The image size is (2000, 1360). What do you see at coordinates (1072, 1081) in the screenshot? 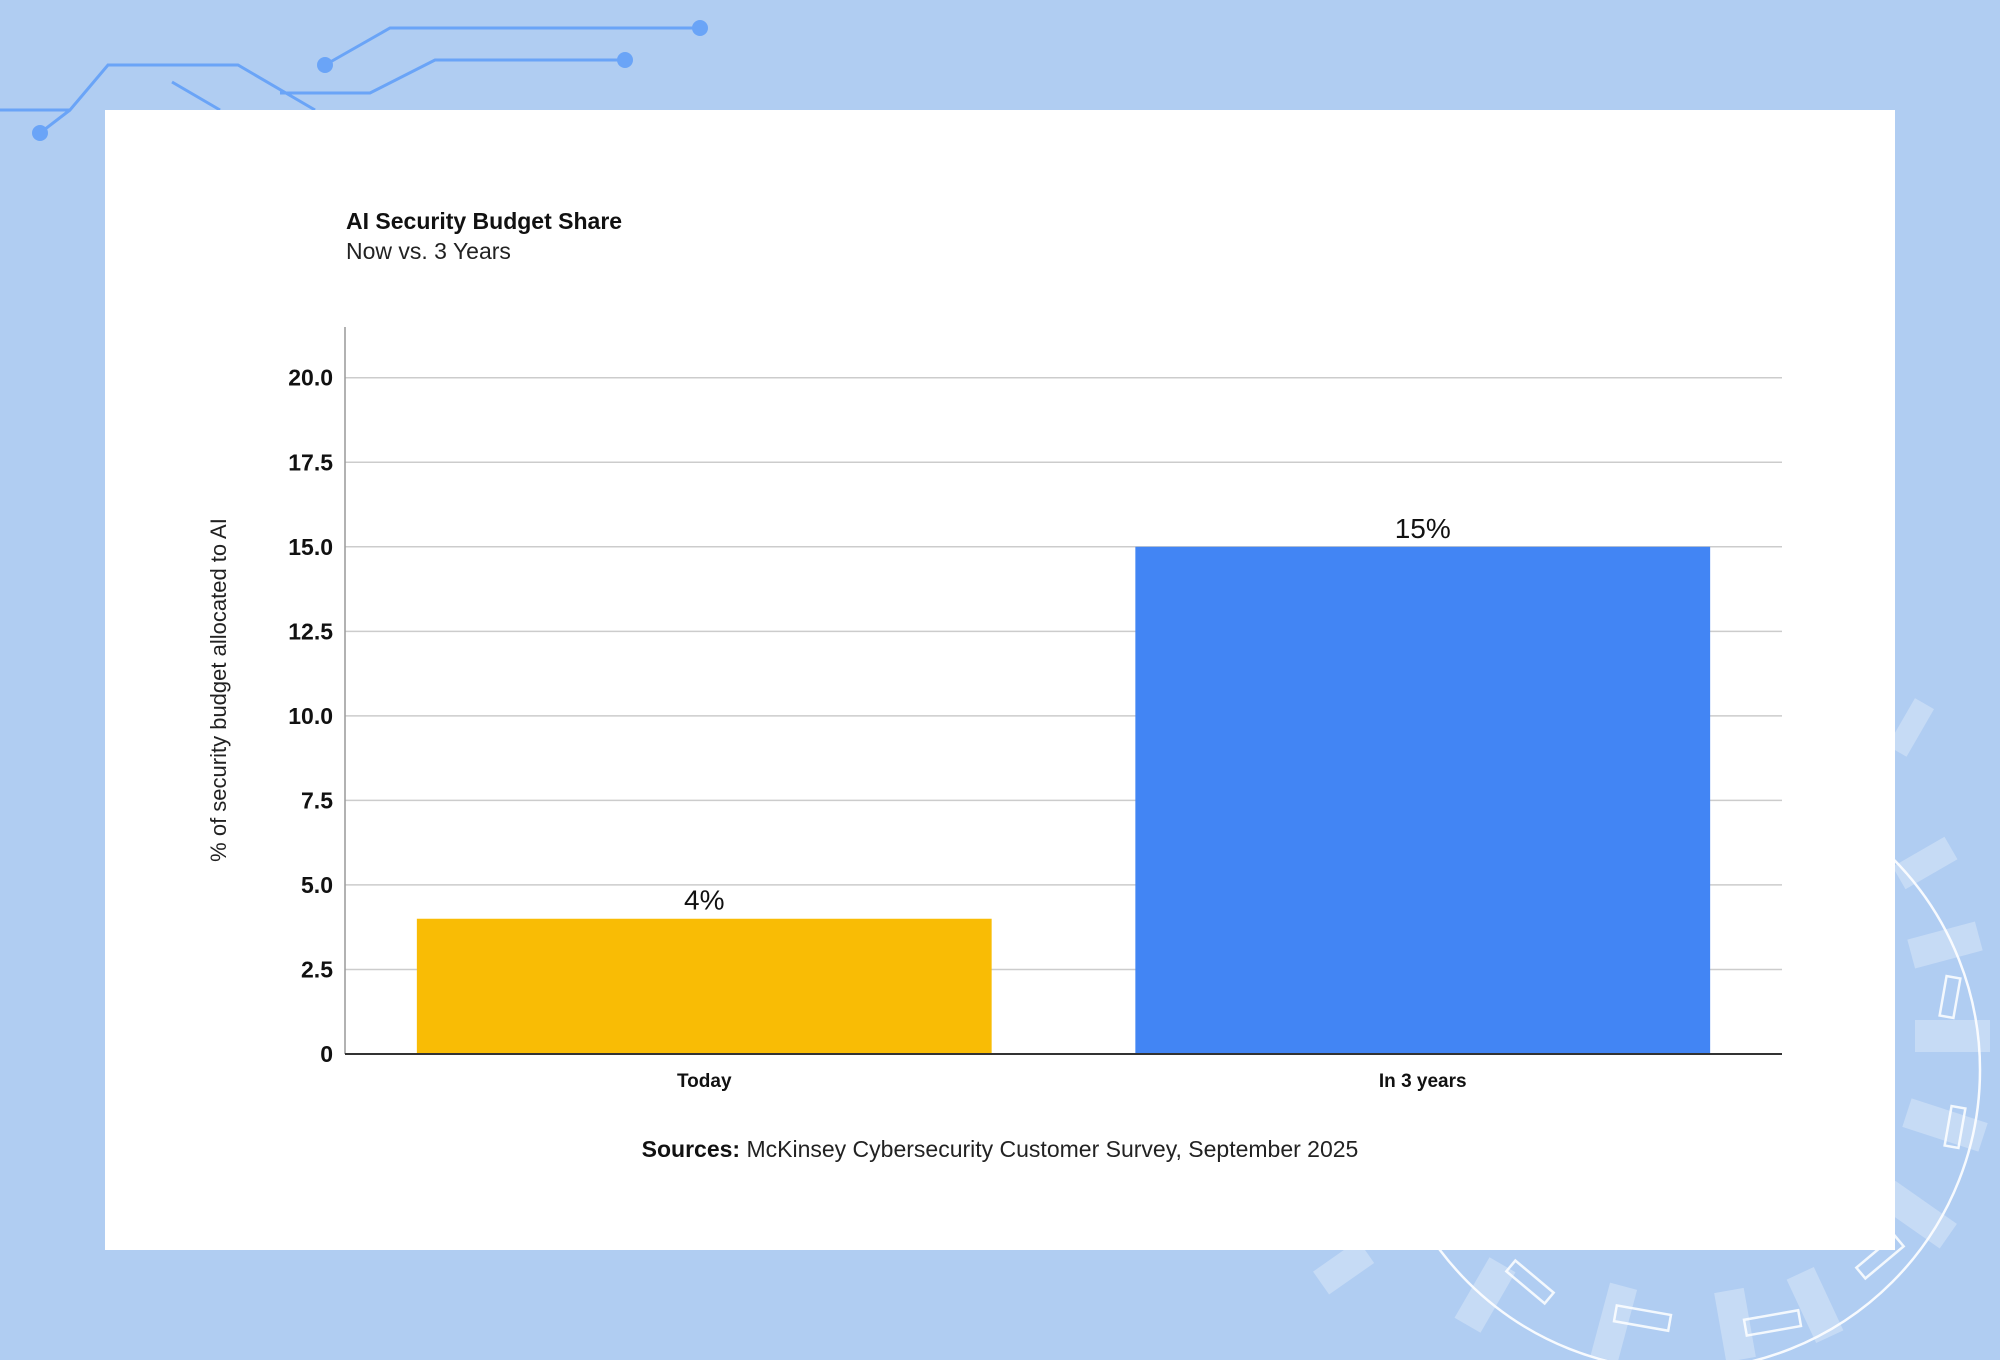
I see `x-tick-labels: Today In 3 years` at bounding box center [1072, 1081].